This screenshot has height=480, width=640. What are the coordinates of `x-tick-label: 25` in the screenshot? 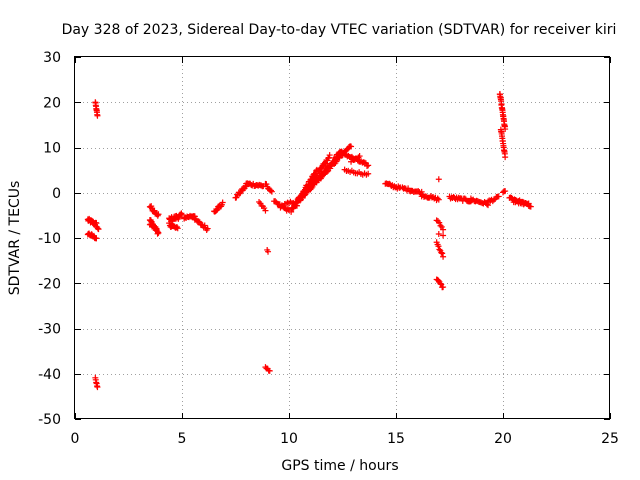 It's located at (610, 439).